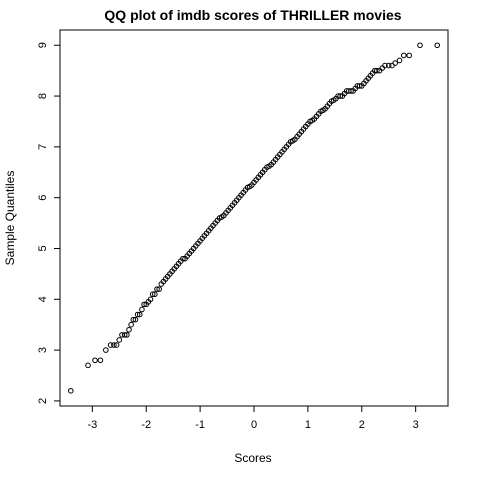 Image resolution: width=480 pixels, height=480 pixels. I want to click on x-tick-label: -3, so click(92, 425).